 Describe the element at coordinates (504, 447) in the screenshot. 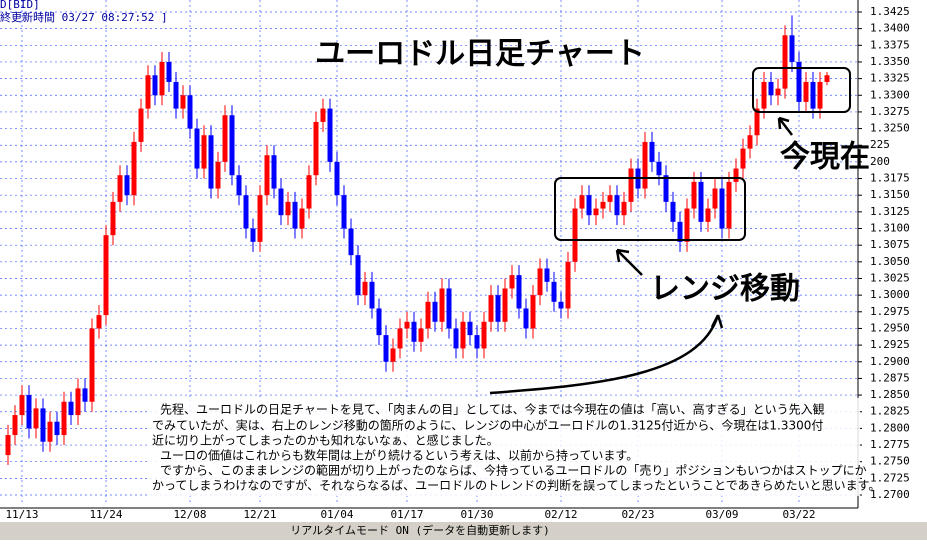

I see `note-box` at that location.